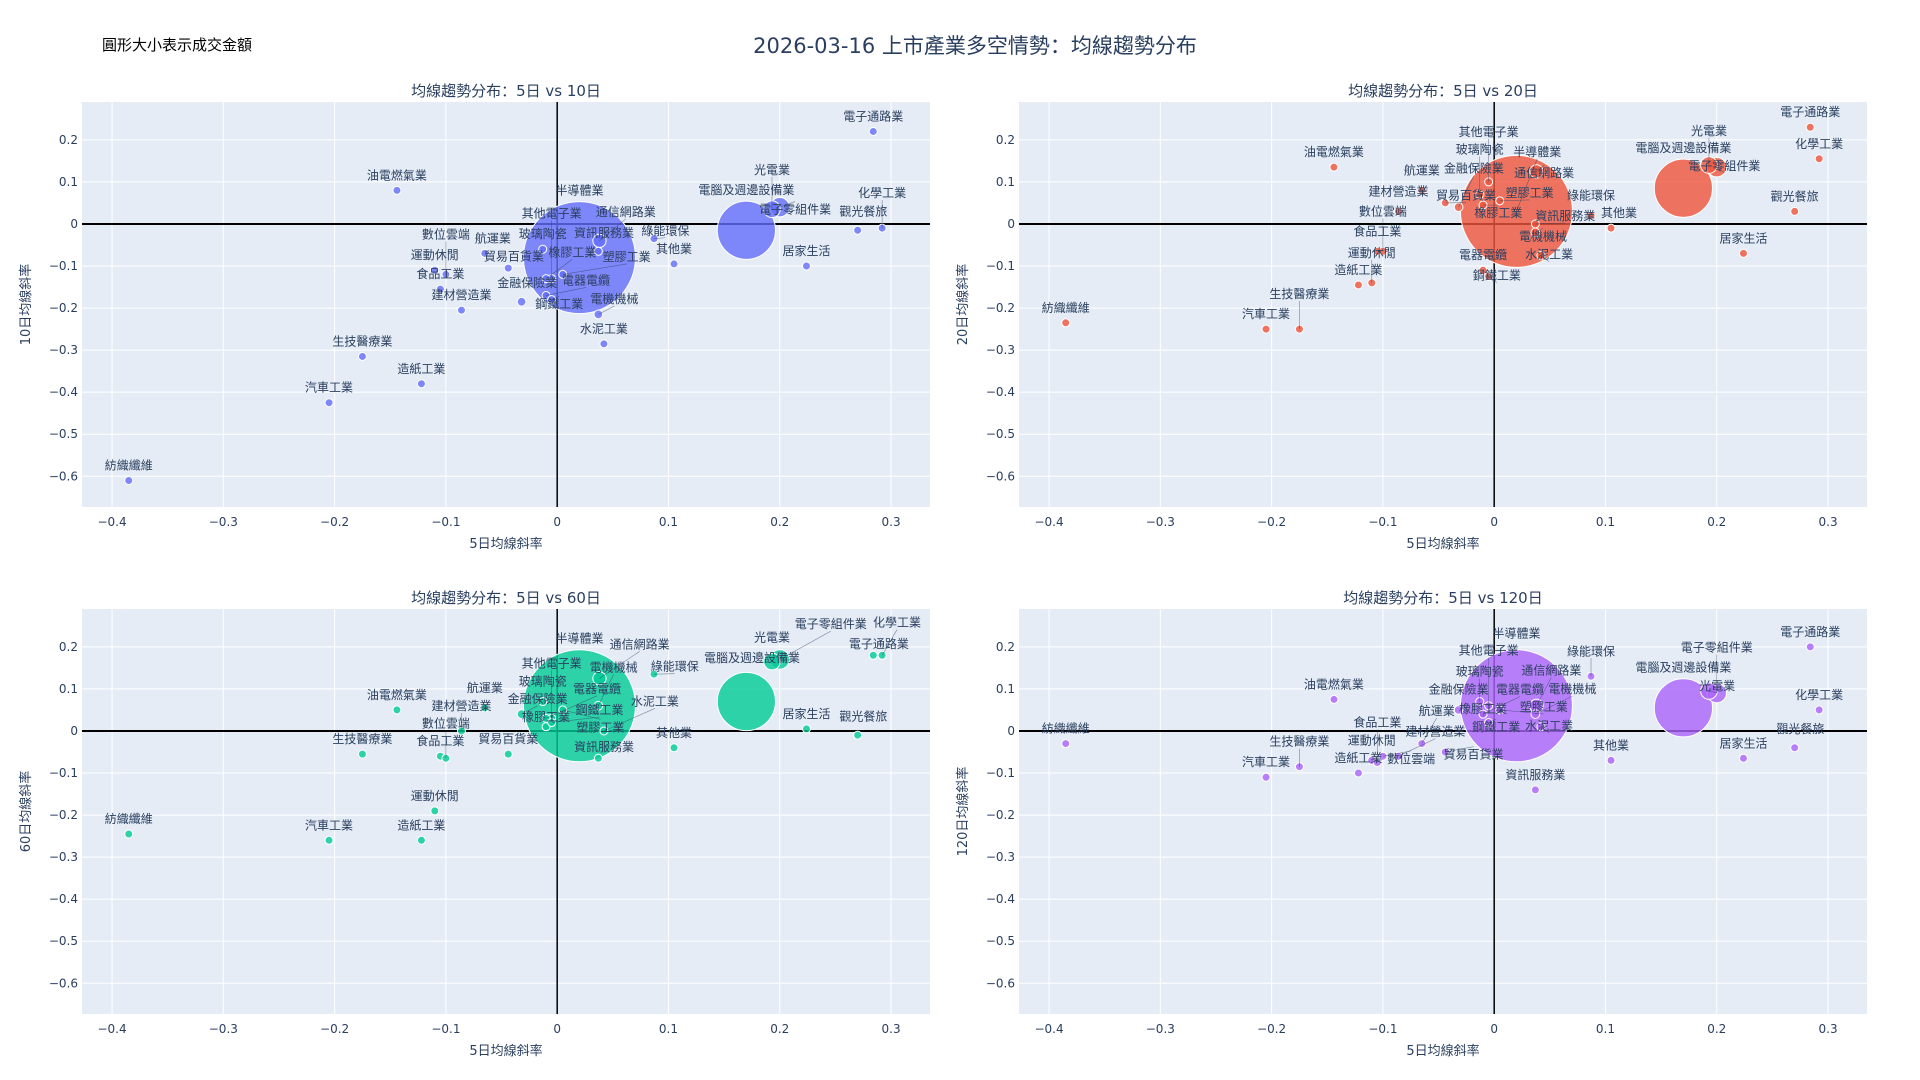 The image size is (1920, 1080). I want to click on point-label: 生技醫療業, so click(362, 739).